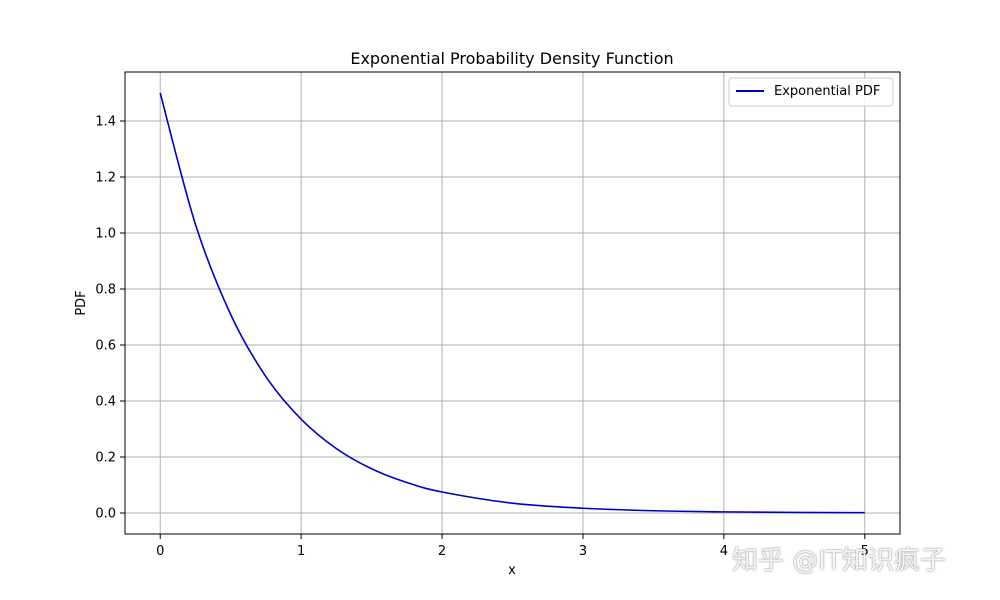 This screenshot has width=1000, height=600. Describe the element at coordinates (105, 458) in the screenshot. I see `y-tick-label: 0.2` at that location.